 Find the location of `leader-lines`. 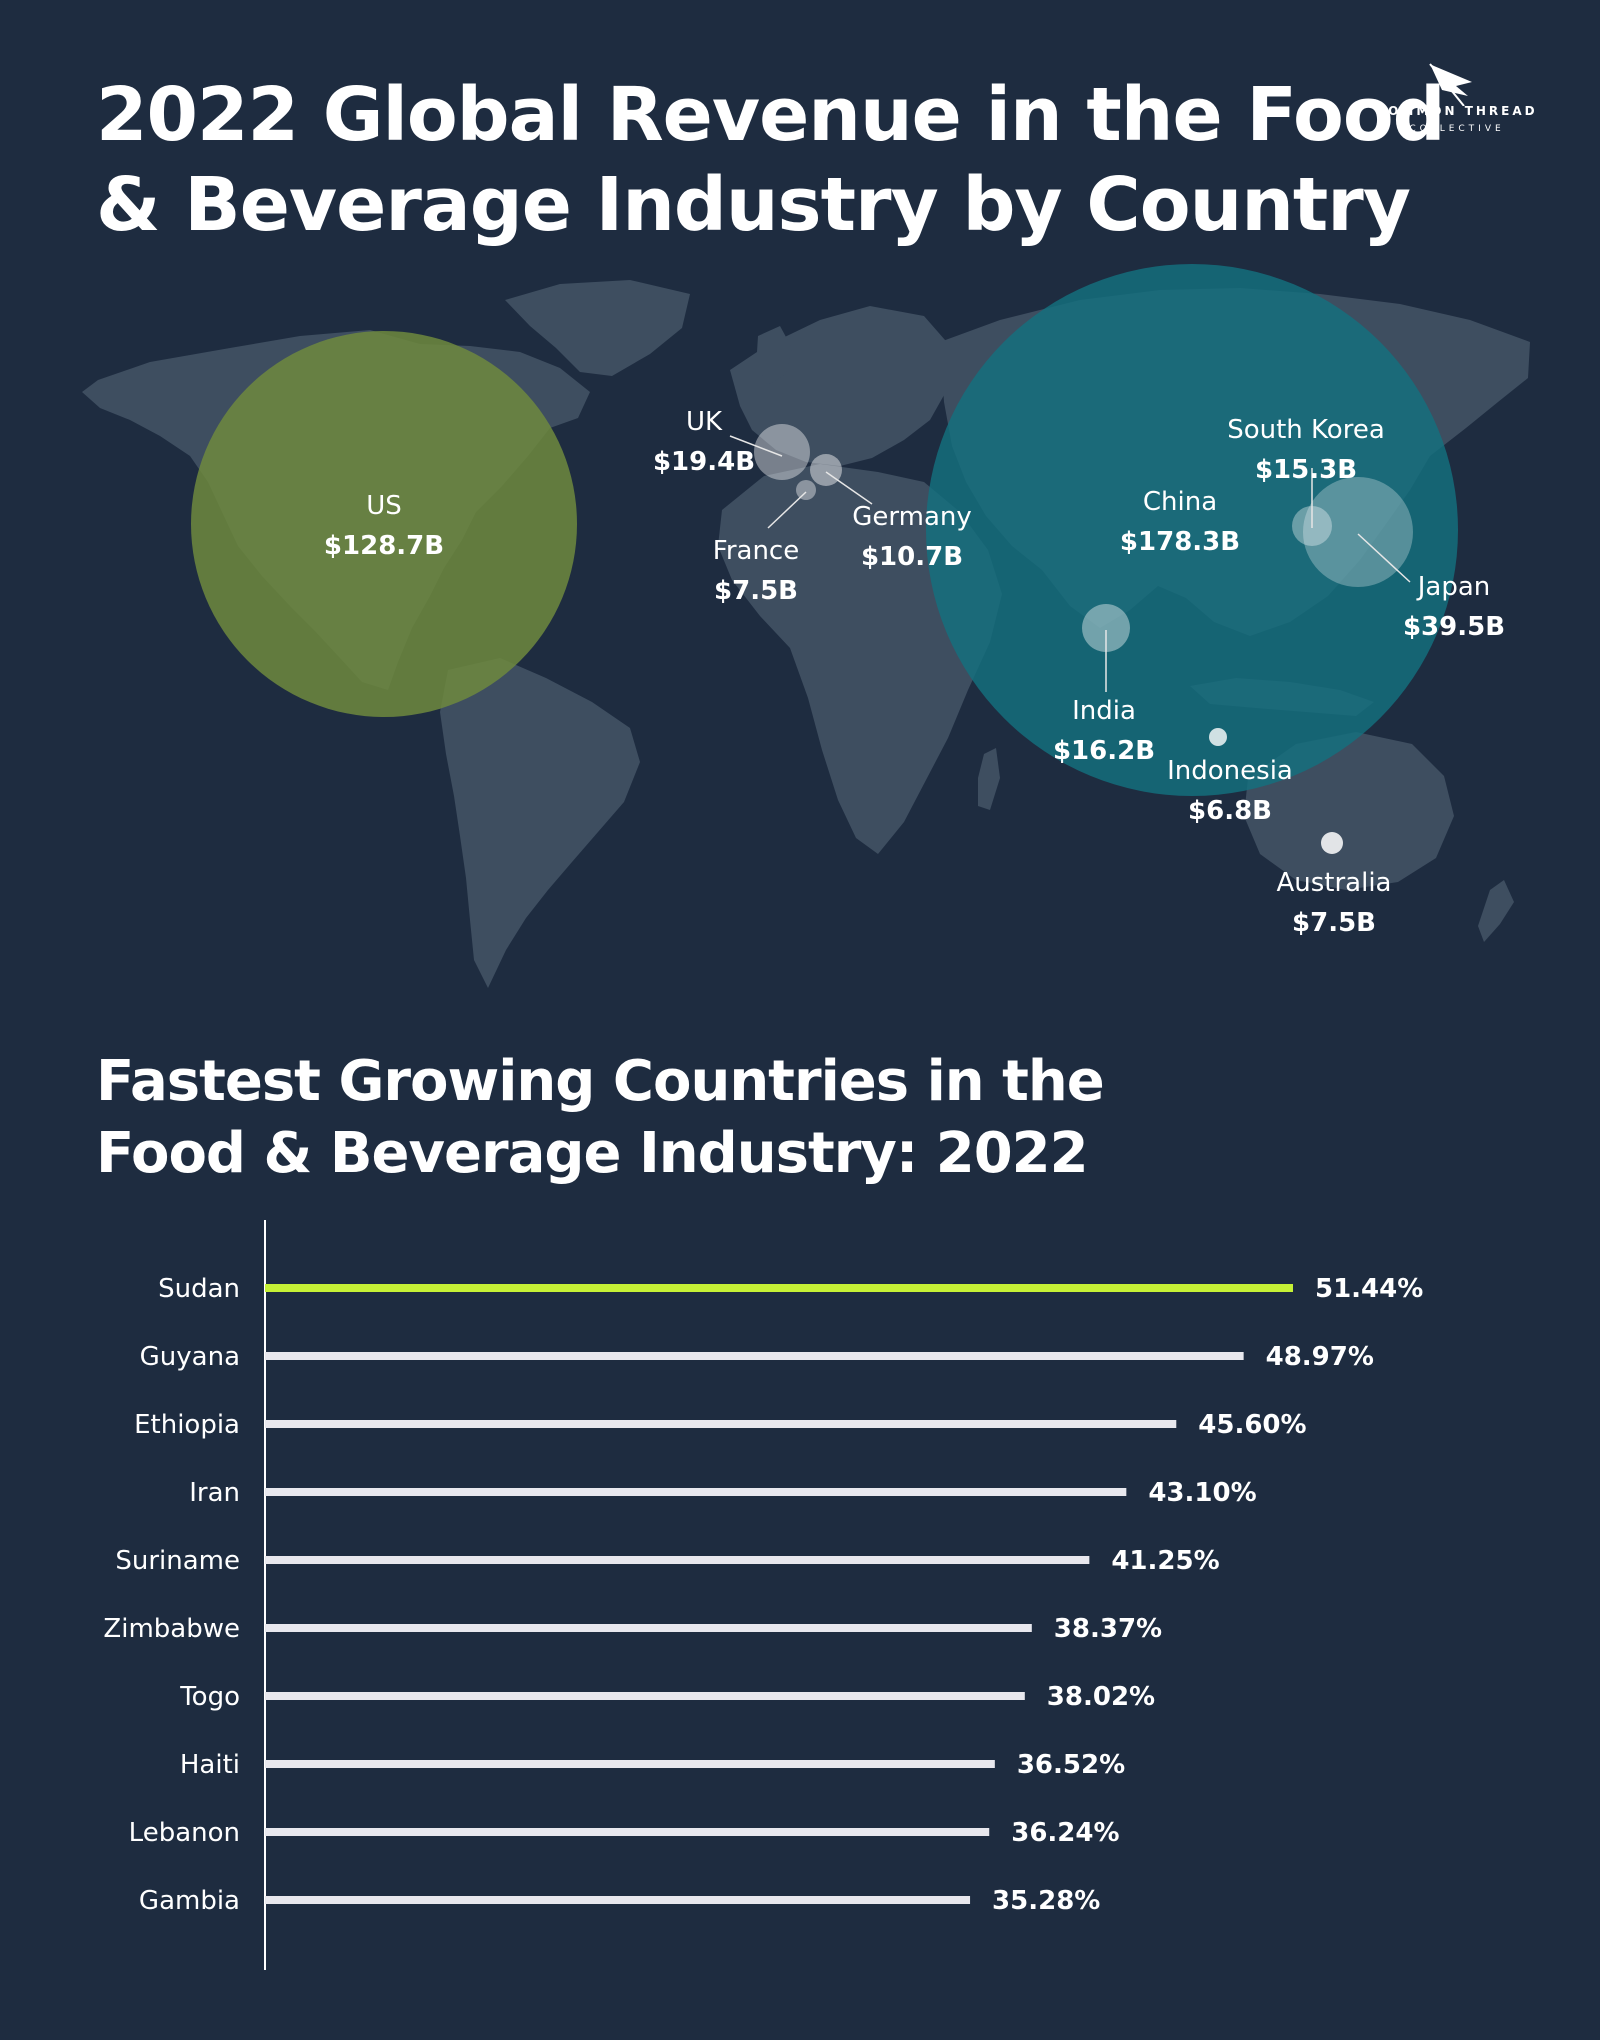

leader-lines is located at coordinates (1070, 563).